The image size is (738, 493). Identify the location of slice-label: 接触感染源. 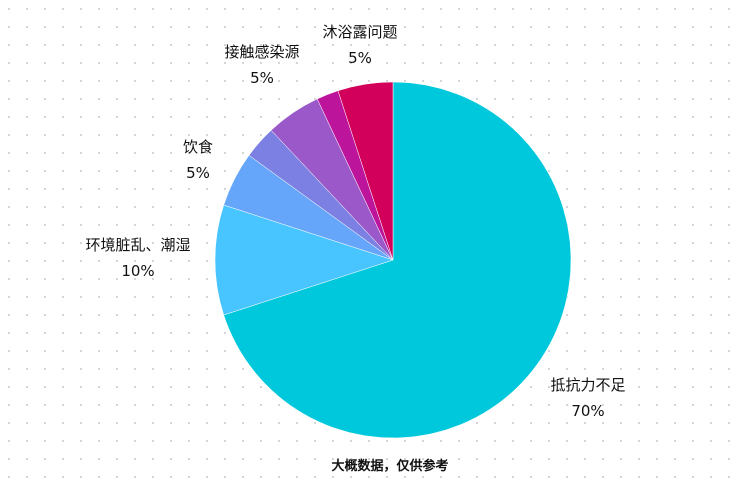
(261, 52).